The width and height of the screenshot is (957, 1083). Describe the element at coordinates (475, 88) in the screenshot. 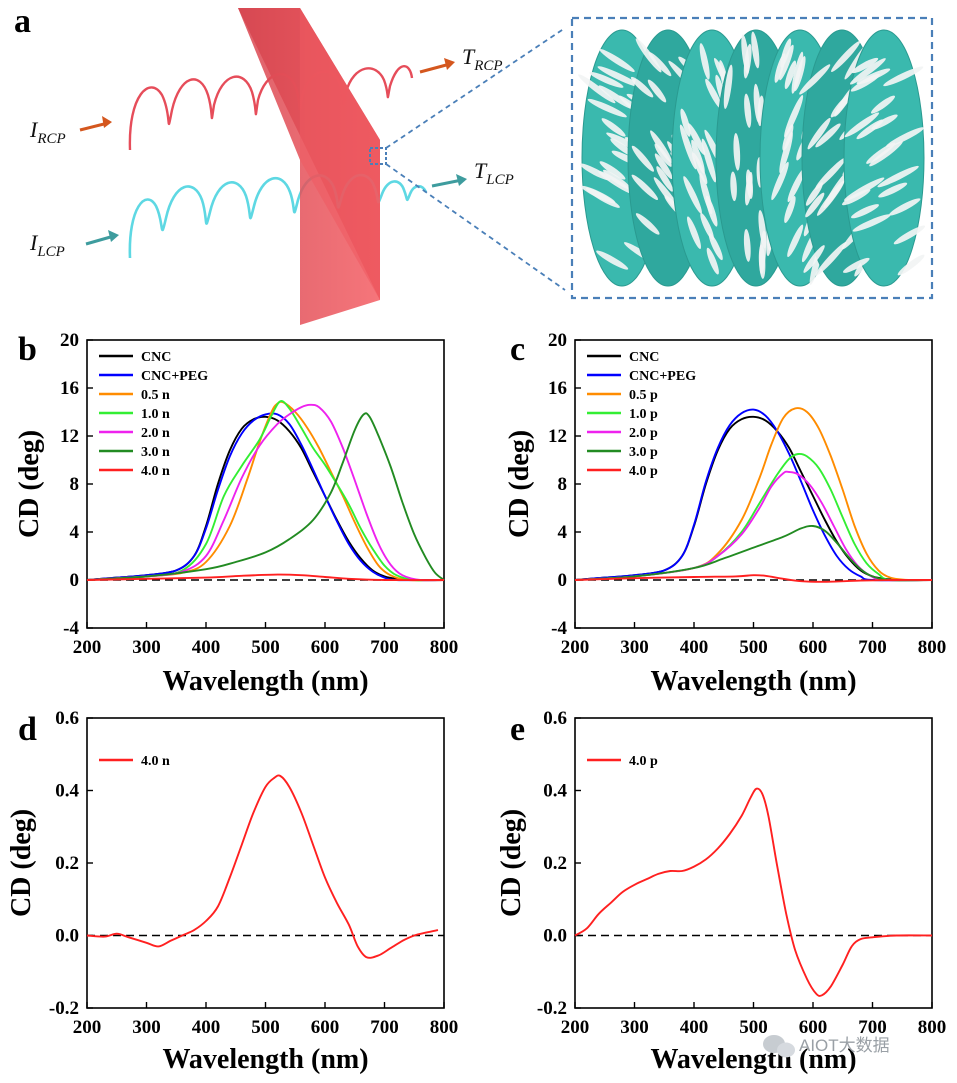

I see `zoom-guide-top` at that location.